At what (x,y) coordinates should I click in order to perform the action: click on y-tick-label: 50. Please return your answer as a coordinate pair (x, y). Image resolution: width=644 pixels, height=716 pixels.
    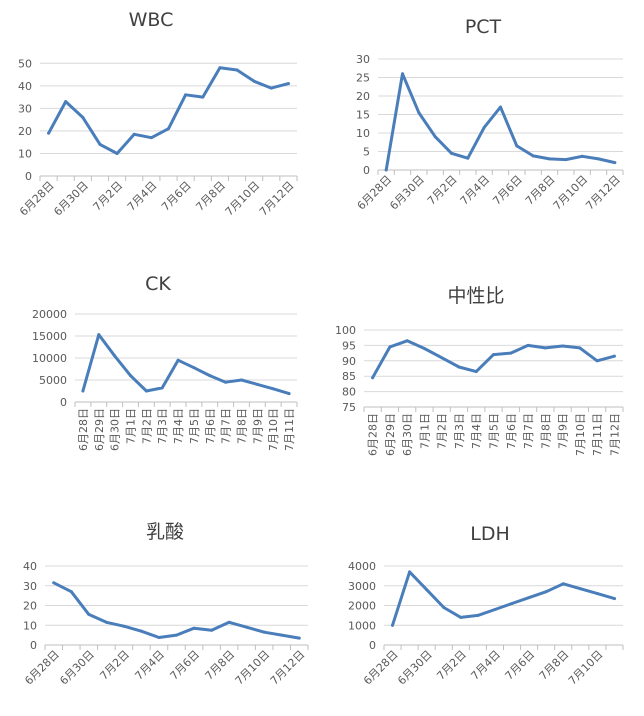
    Looking at the image, I should click on (25, 63).